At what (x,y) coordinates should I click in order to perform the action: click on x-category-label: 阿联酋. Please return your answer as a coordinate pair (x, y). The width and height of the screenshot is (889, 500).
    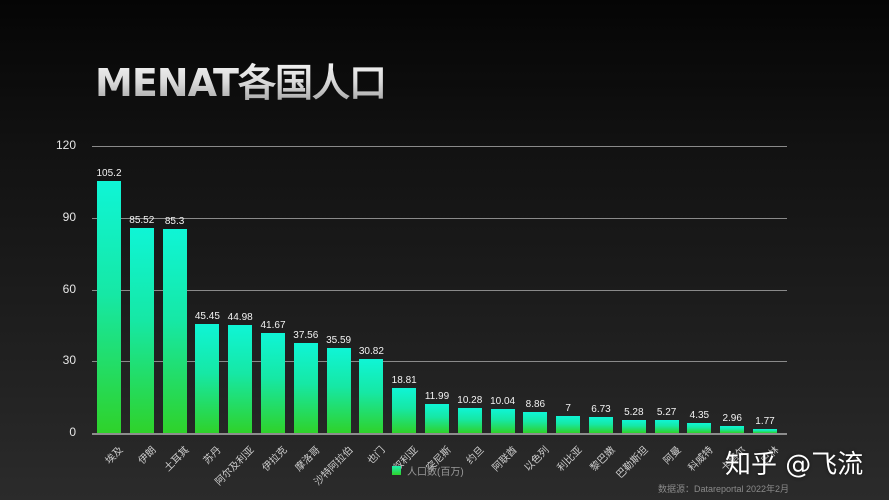
    Looking at the image, I should click on (505, 459).